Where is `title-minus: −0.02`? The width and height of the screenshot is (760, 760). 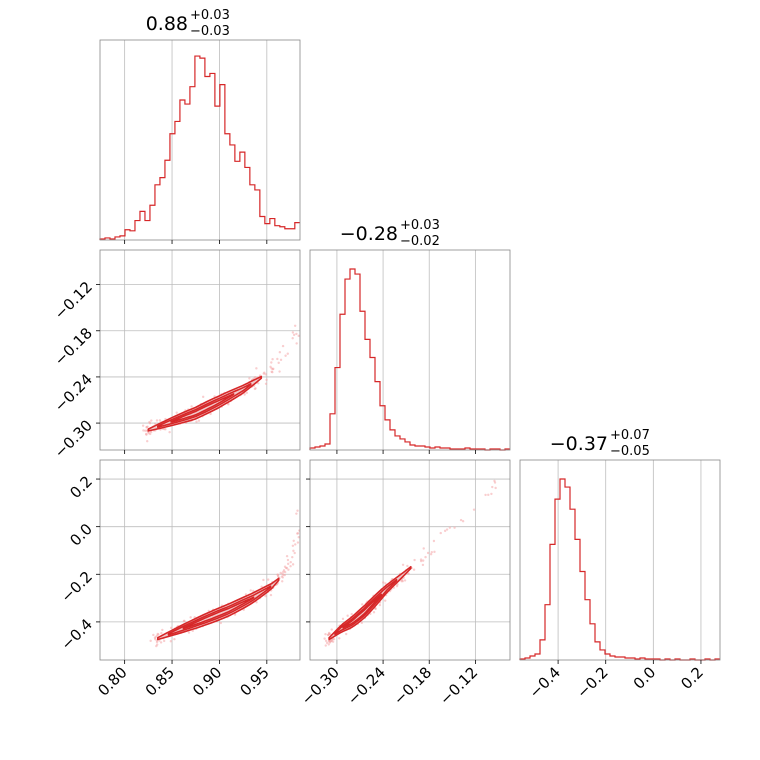 title-minus: −0.02 is located at coordinates (420, 241).